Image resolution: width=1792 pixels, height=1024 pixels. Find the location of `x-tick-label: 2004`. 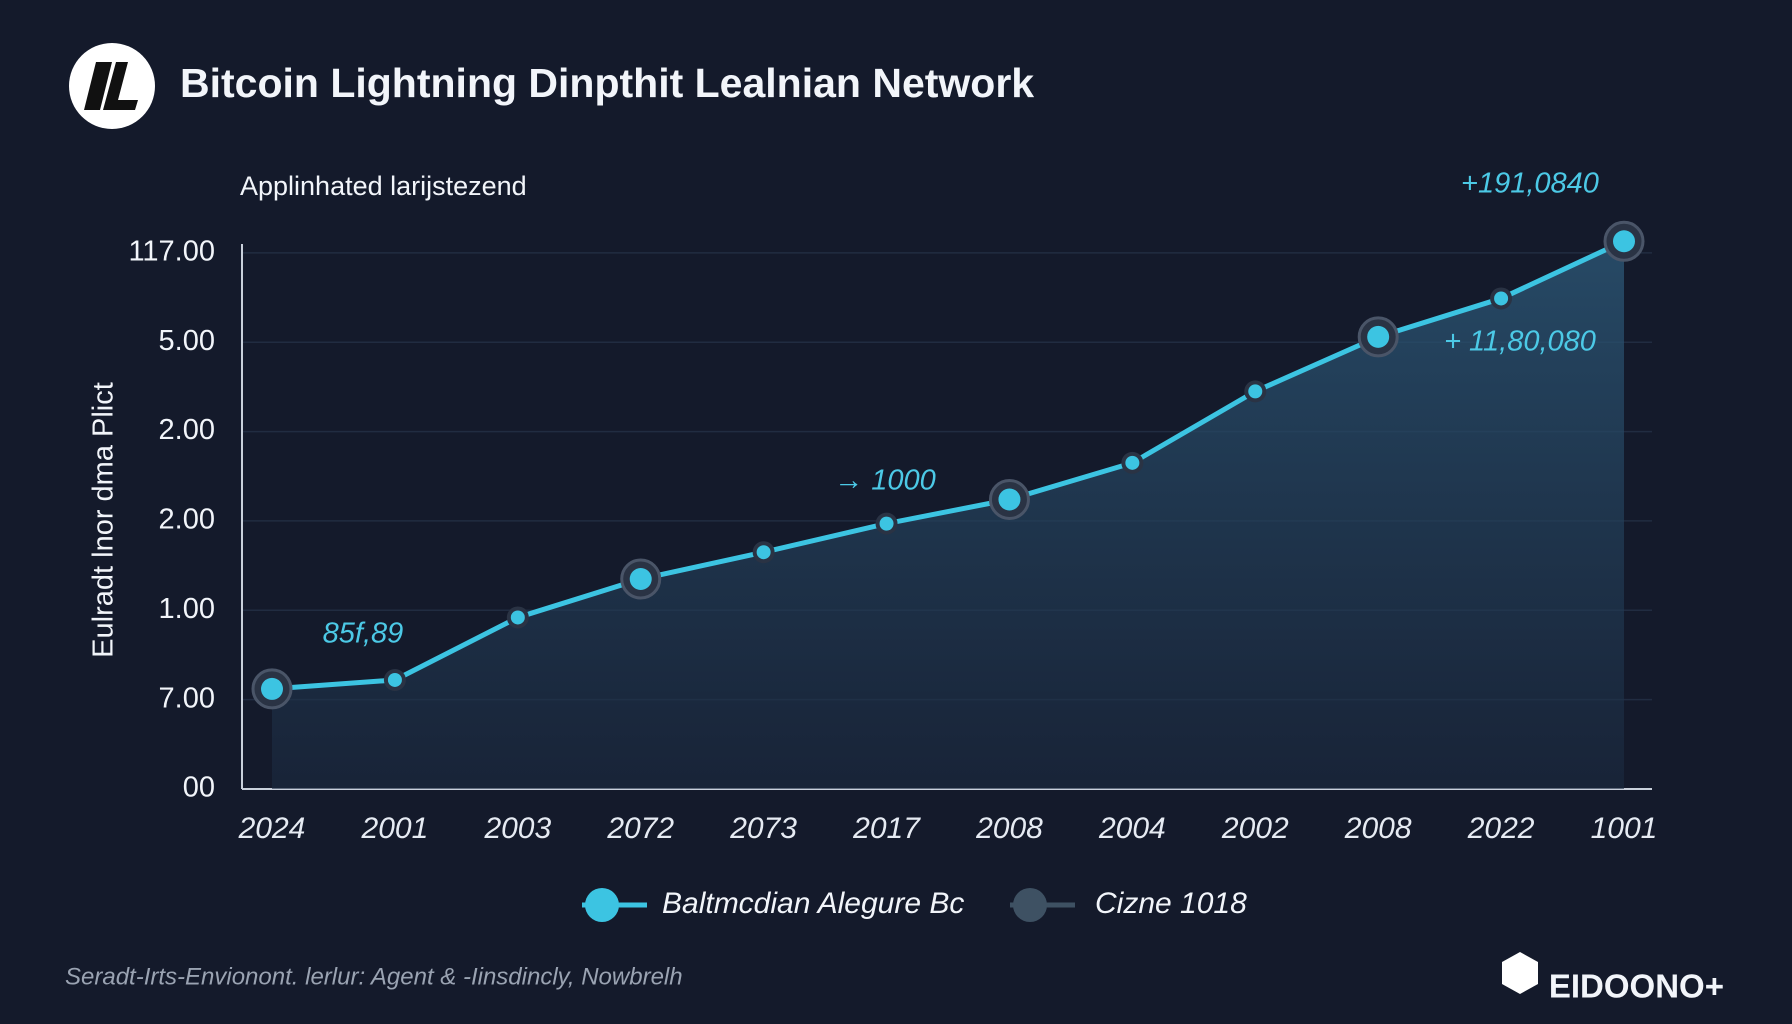

x-tick-label: 2004 is located at coordinates (1132, 828).